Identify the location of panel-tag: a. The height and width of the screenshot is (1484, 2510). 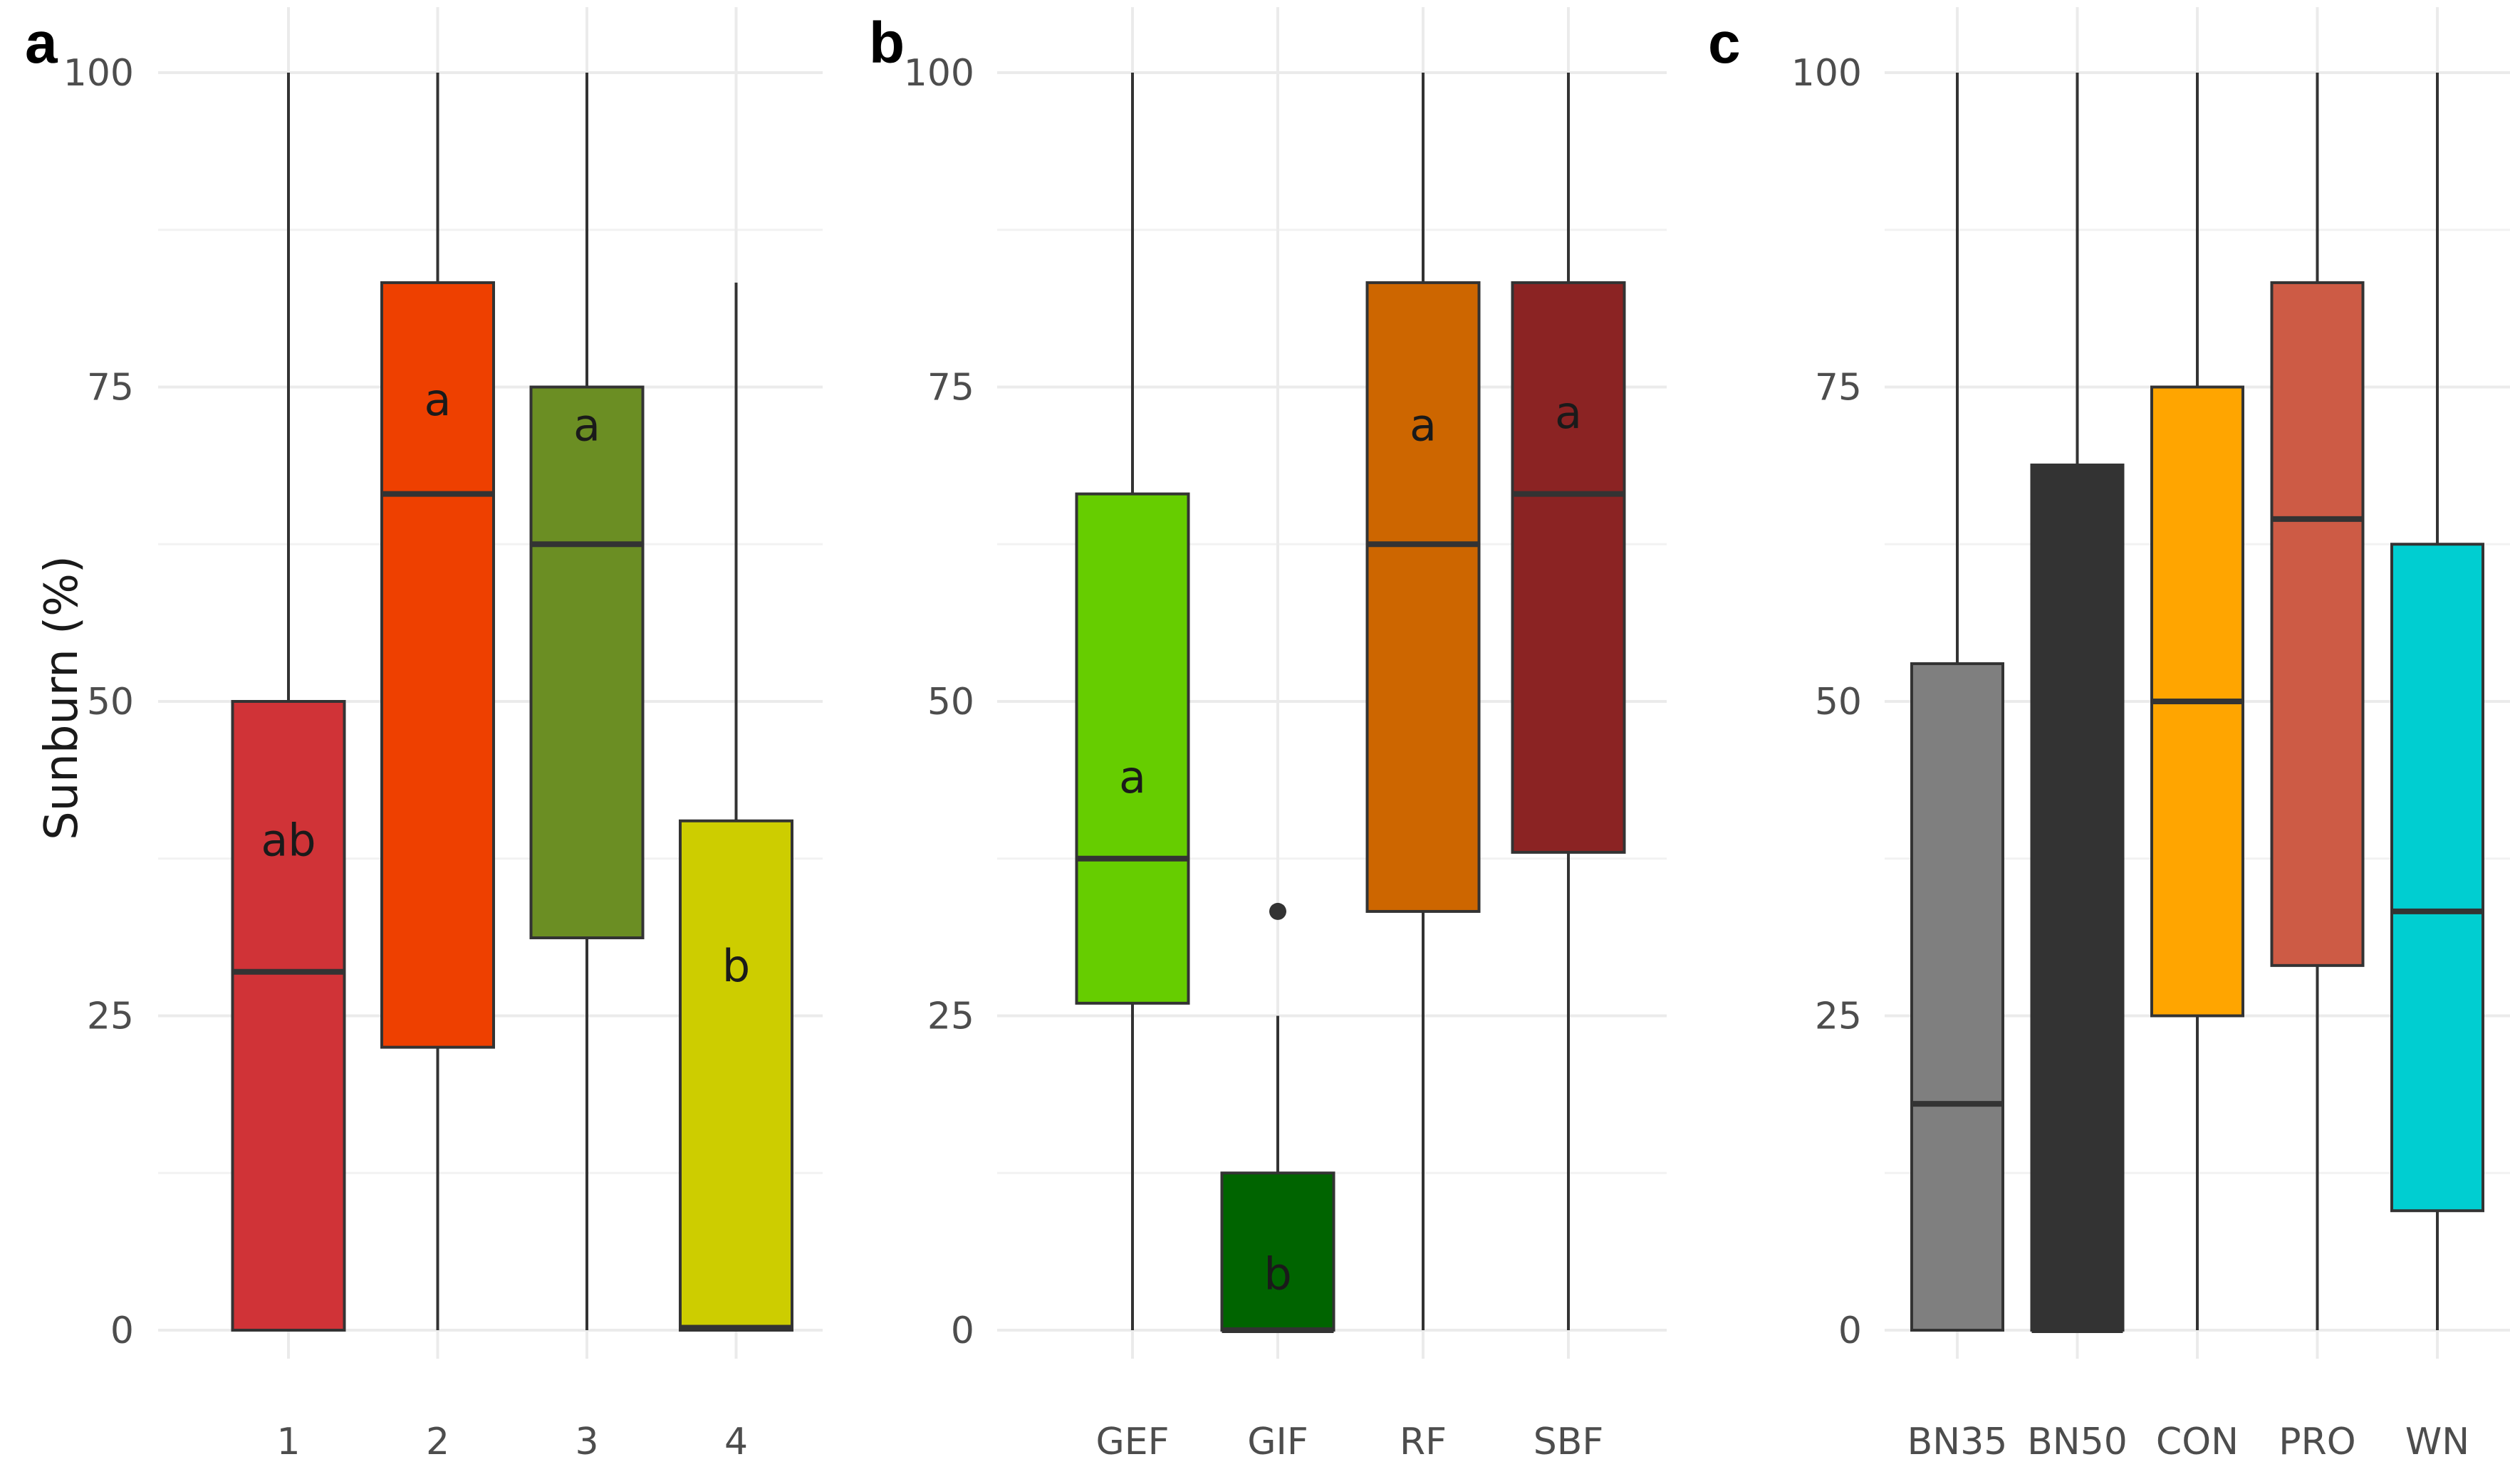
(41, 43).